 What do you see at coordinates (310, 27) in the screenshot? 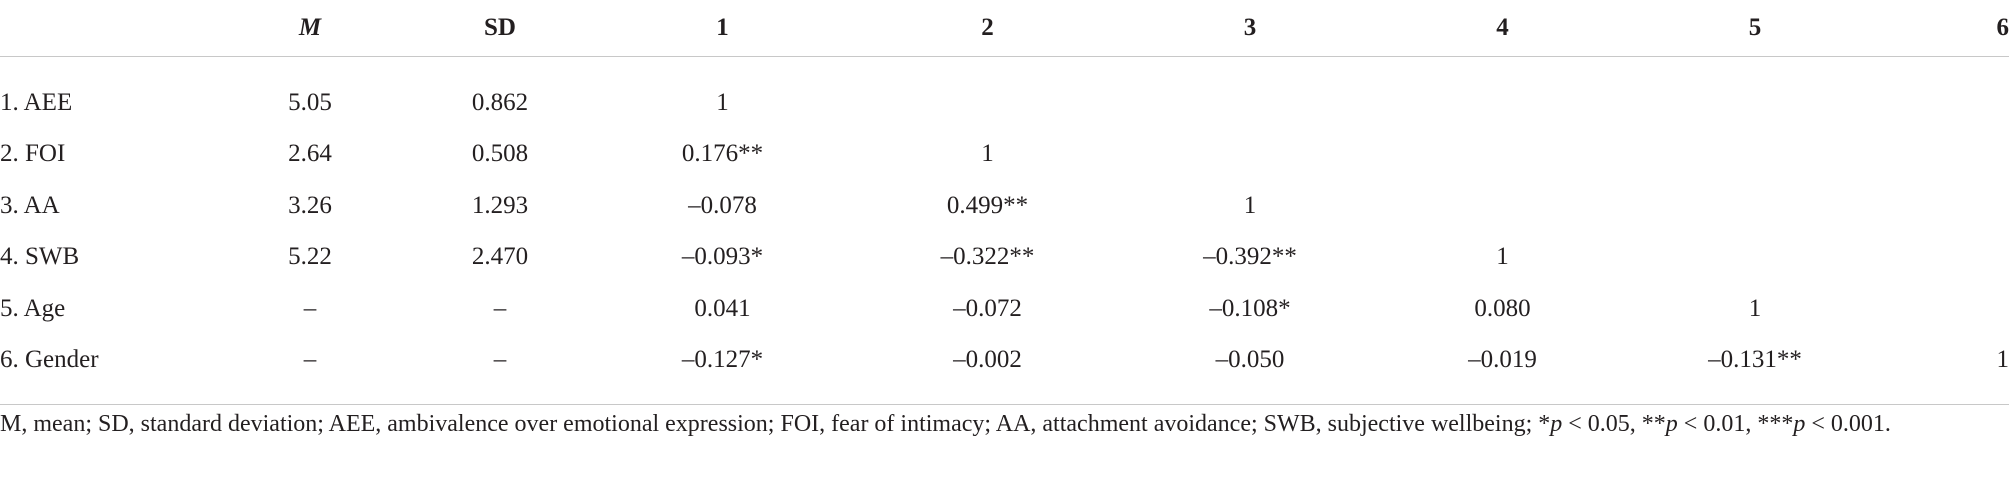
I see `header-cell-mean: M` at bounding box center [310, 27].